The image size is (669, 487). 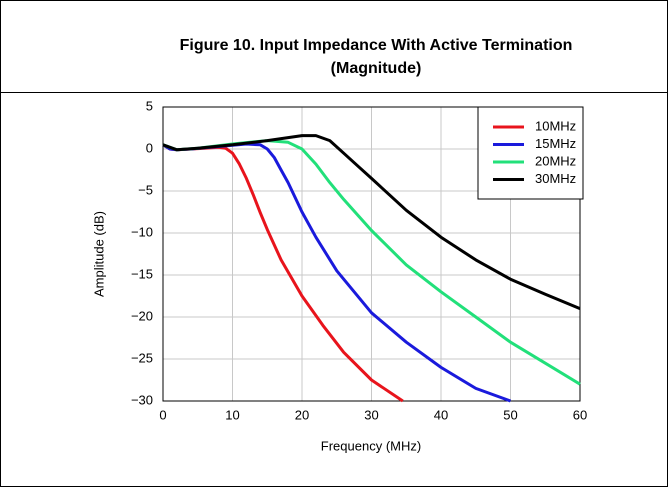 I want to click on y-tick-label: 5, so click(x=149, y=105).